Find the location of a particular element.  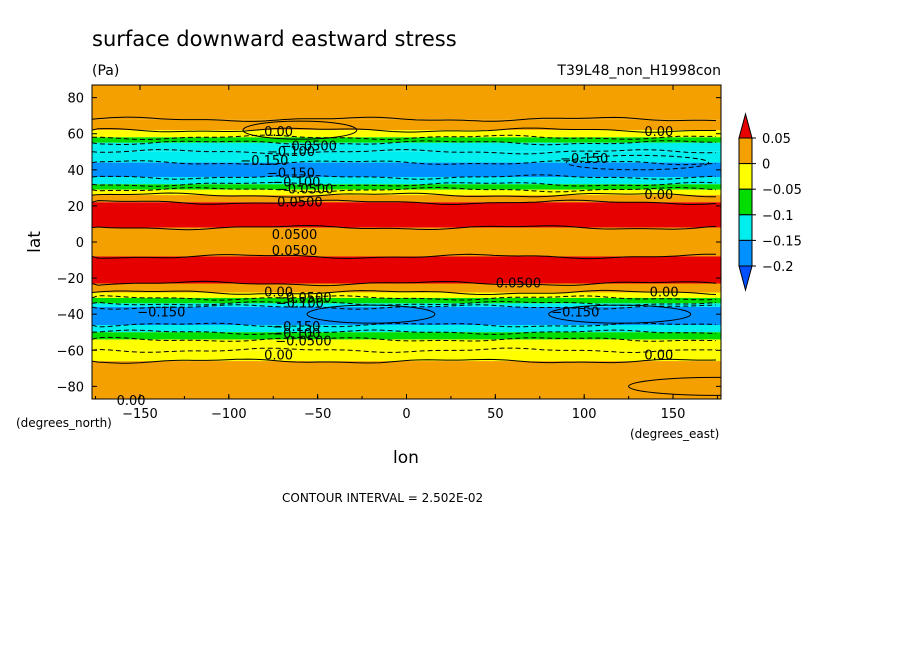

y-tick-label: 0 is located at coordinates (80, 243).